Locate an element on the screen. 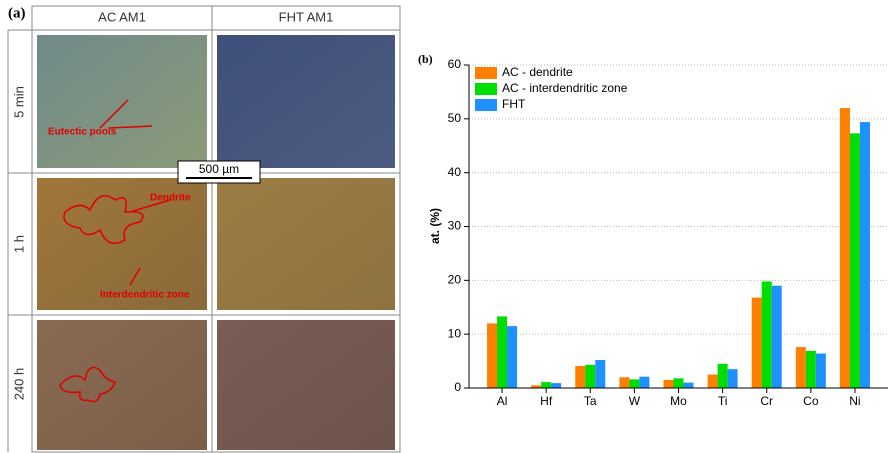 The height and width of the screenshot is (453, 889). x-tick-label: W is located at coordinates (635, 401).